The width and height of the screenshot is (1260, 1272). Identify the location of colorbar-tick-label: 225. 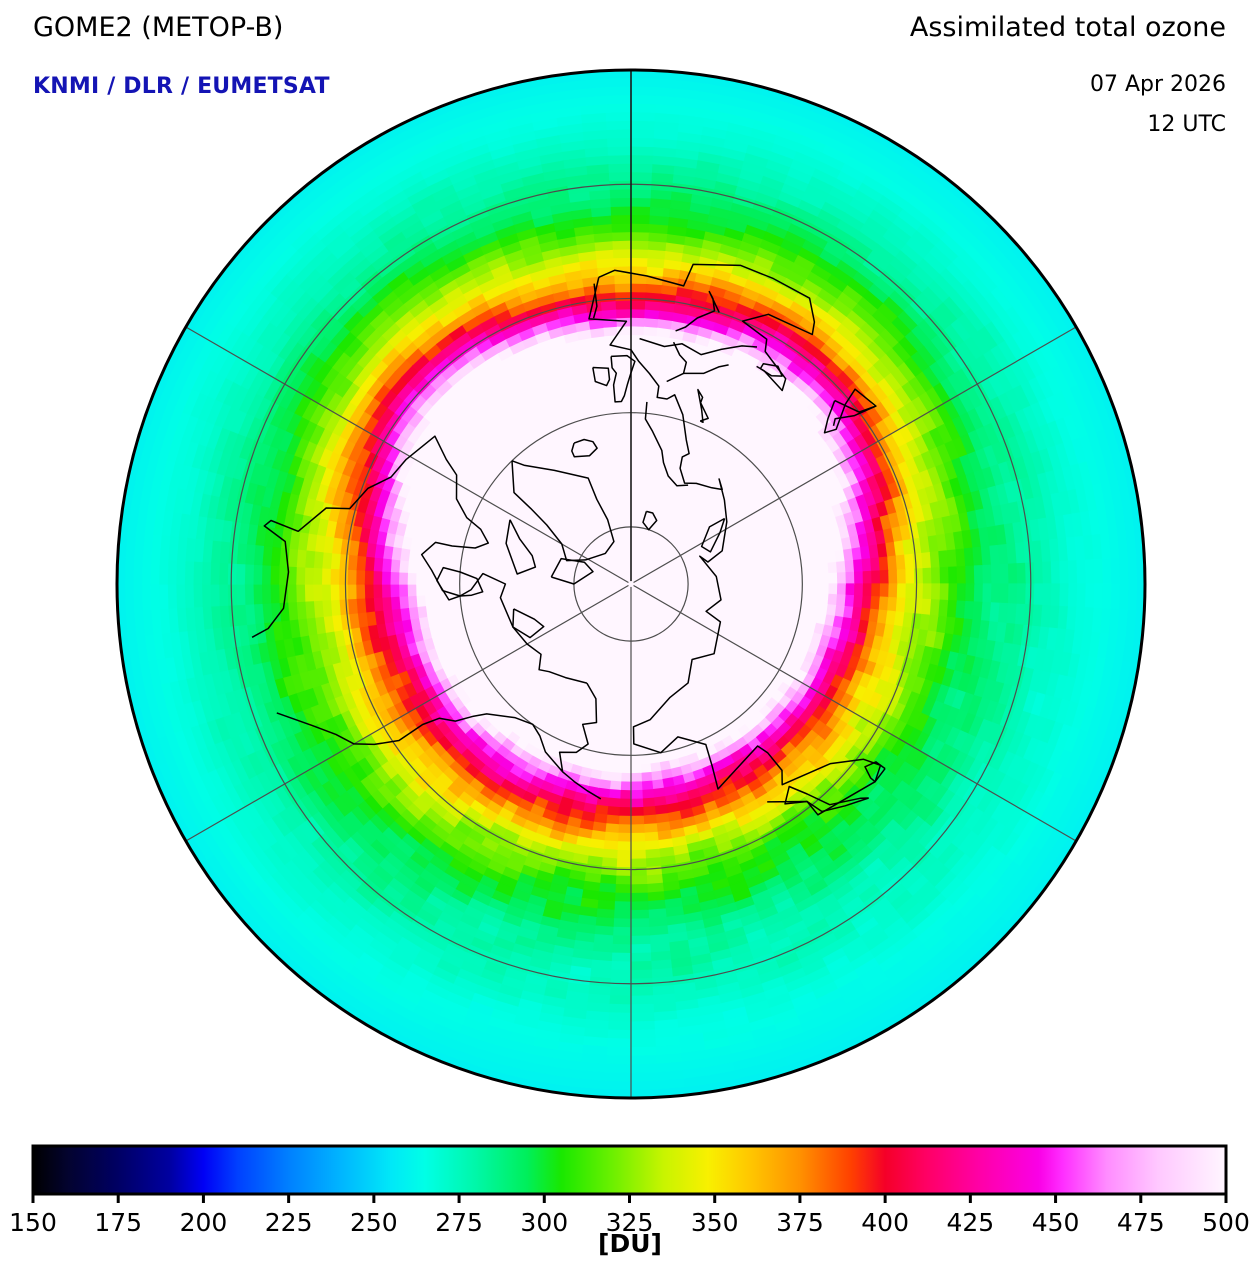
(289, 1222).